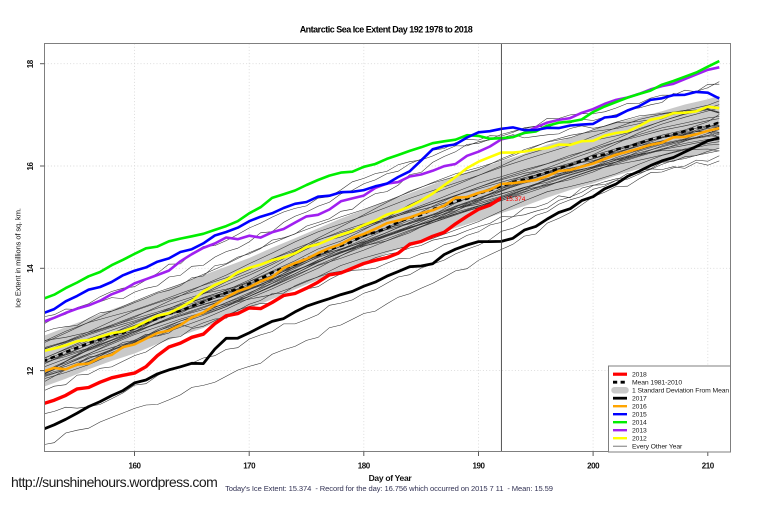 This screenshot has height=506, width=759. I want to click on svg-text: 2016, so click(639, 407).